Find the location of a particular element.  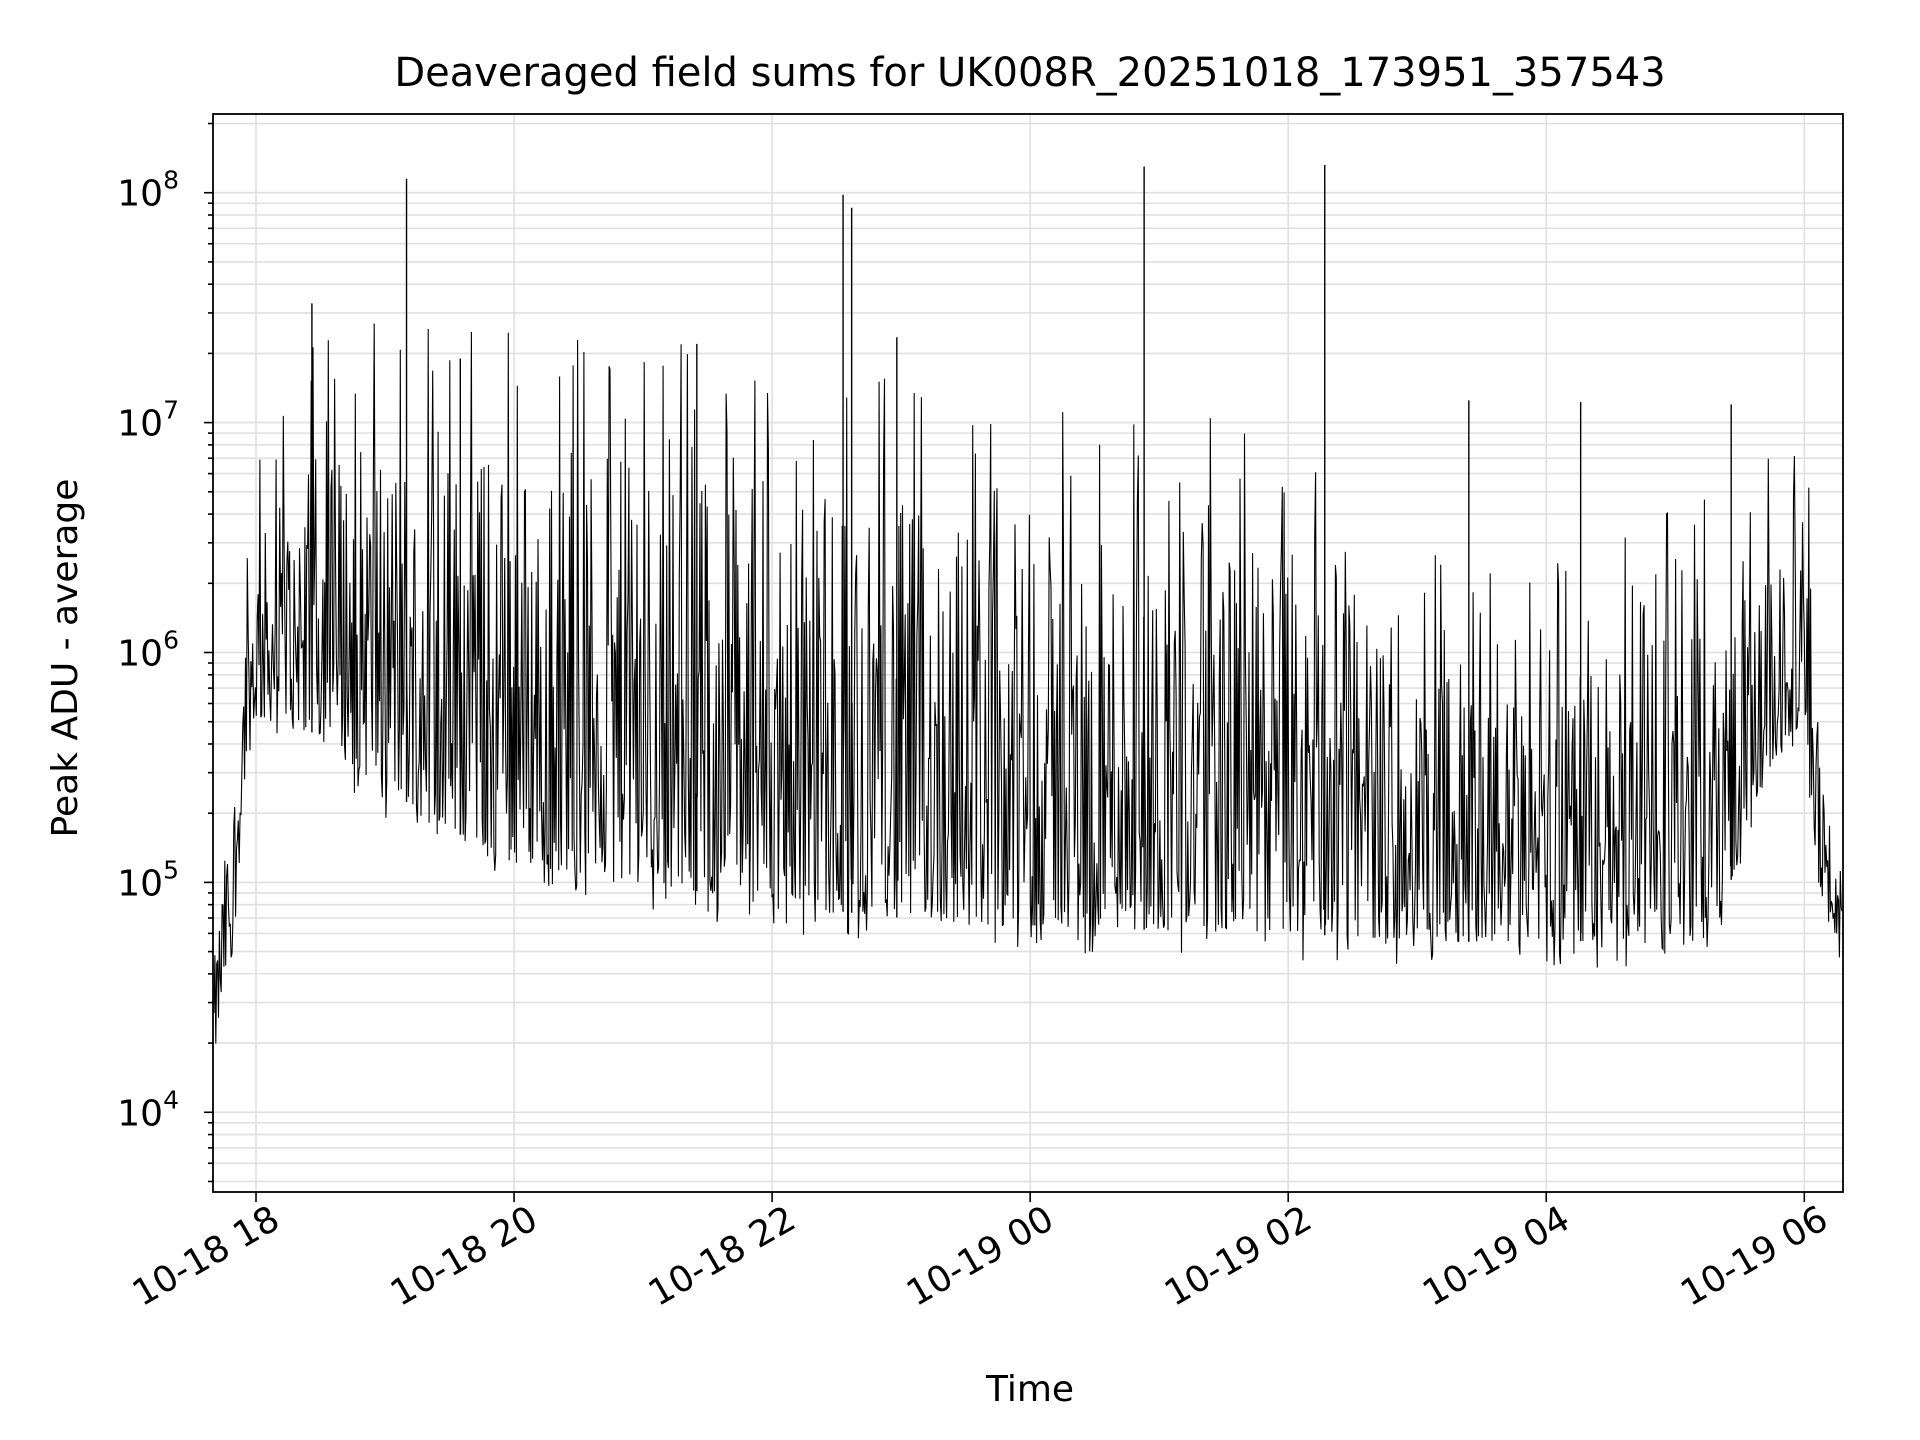

y-tick-label: 10⁷ is located at coordinates (148, 420).